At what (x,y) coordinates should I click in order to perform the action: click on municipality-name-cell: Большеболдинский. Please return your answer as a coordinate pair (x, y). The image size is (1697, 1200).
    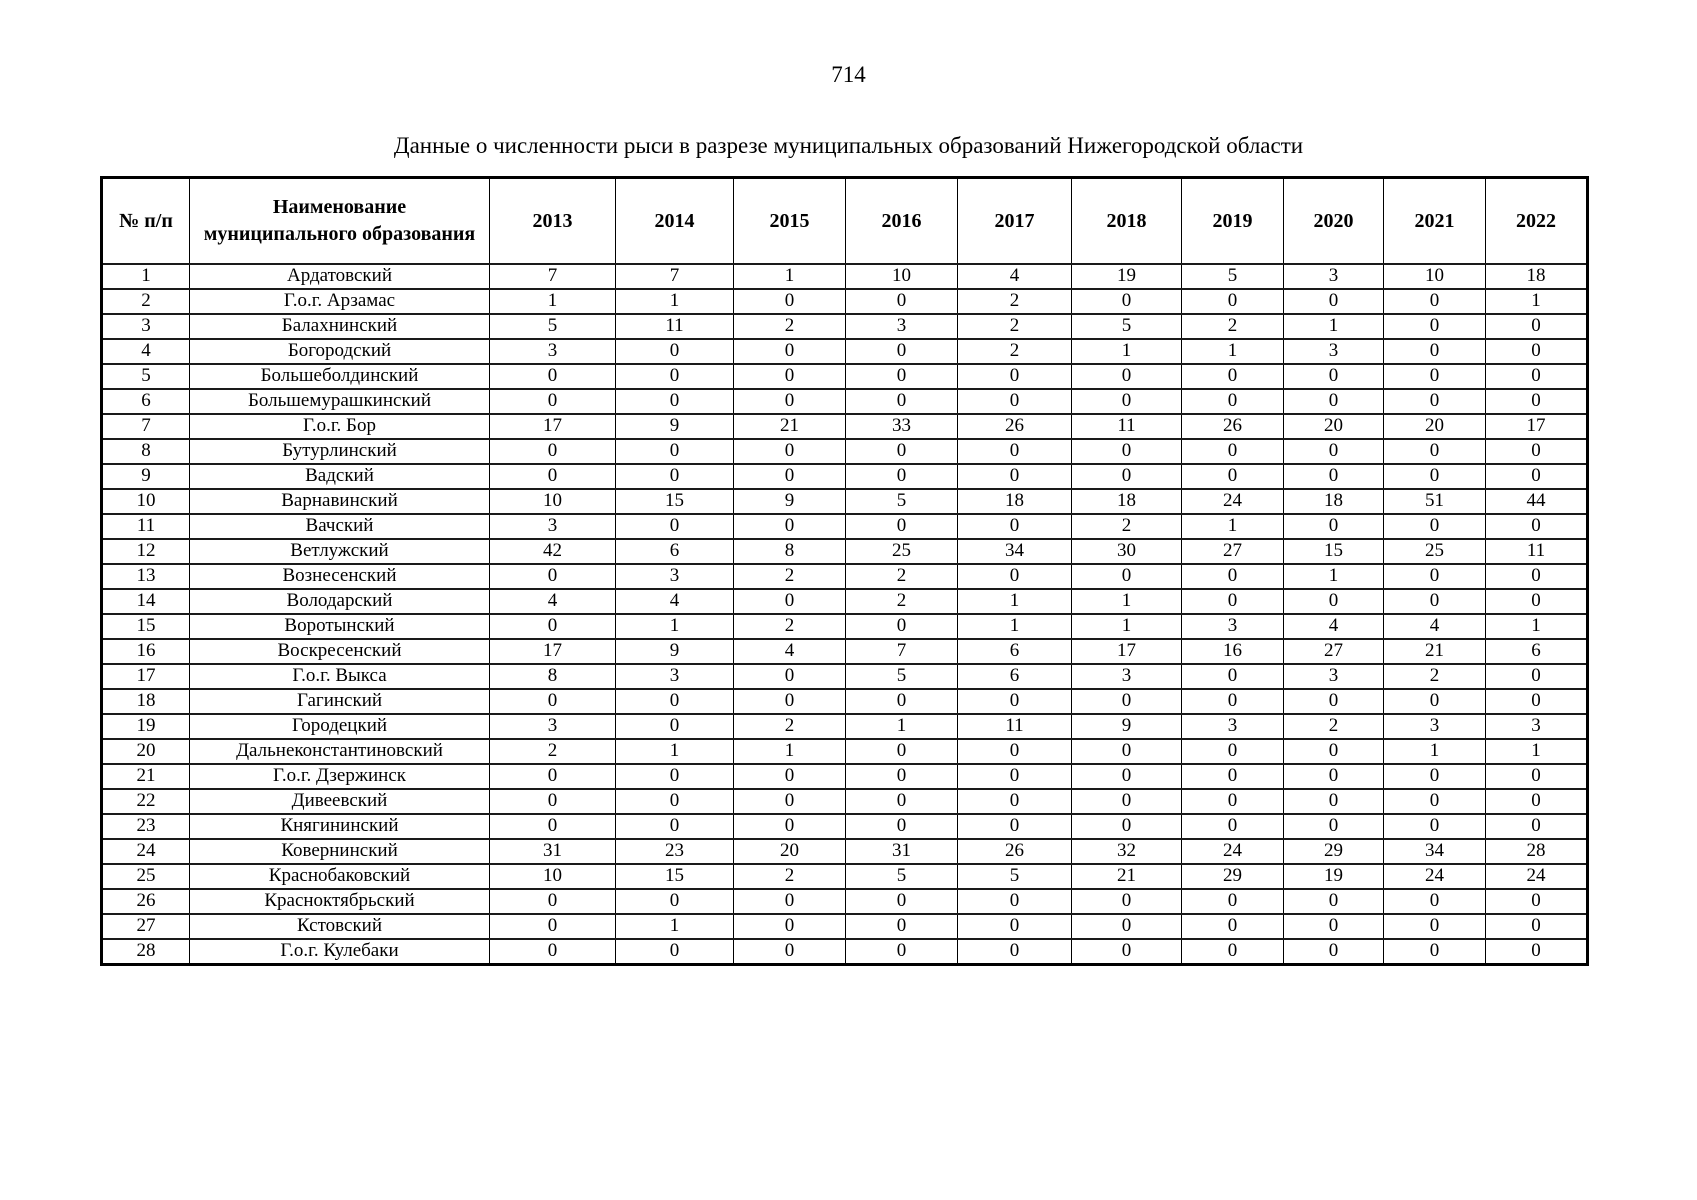
    Looking at the image, I should click on (339, 376).